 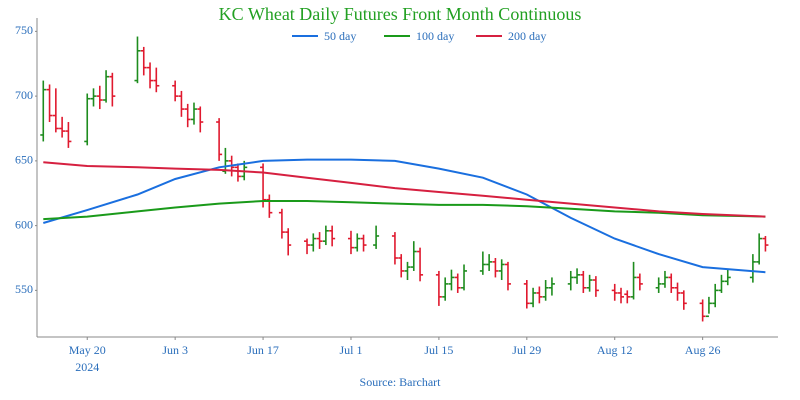 What do you see at coordinates (24, 160) in the screenshot?
I see `y-tick-label: 650` at bounding box center [24, 160].